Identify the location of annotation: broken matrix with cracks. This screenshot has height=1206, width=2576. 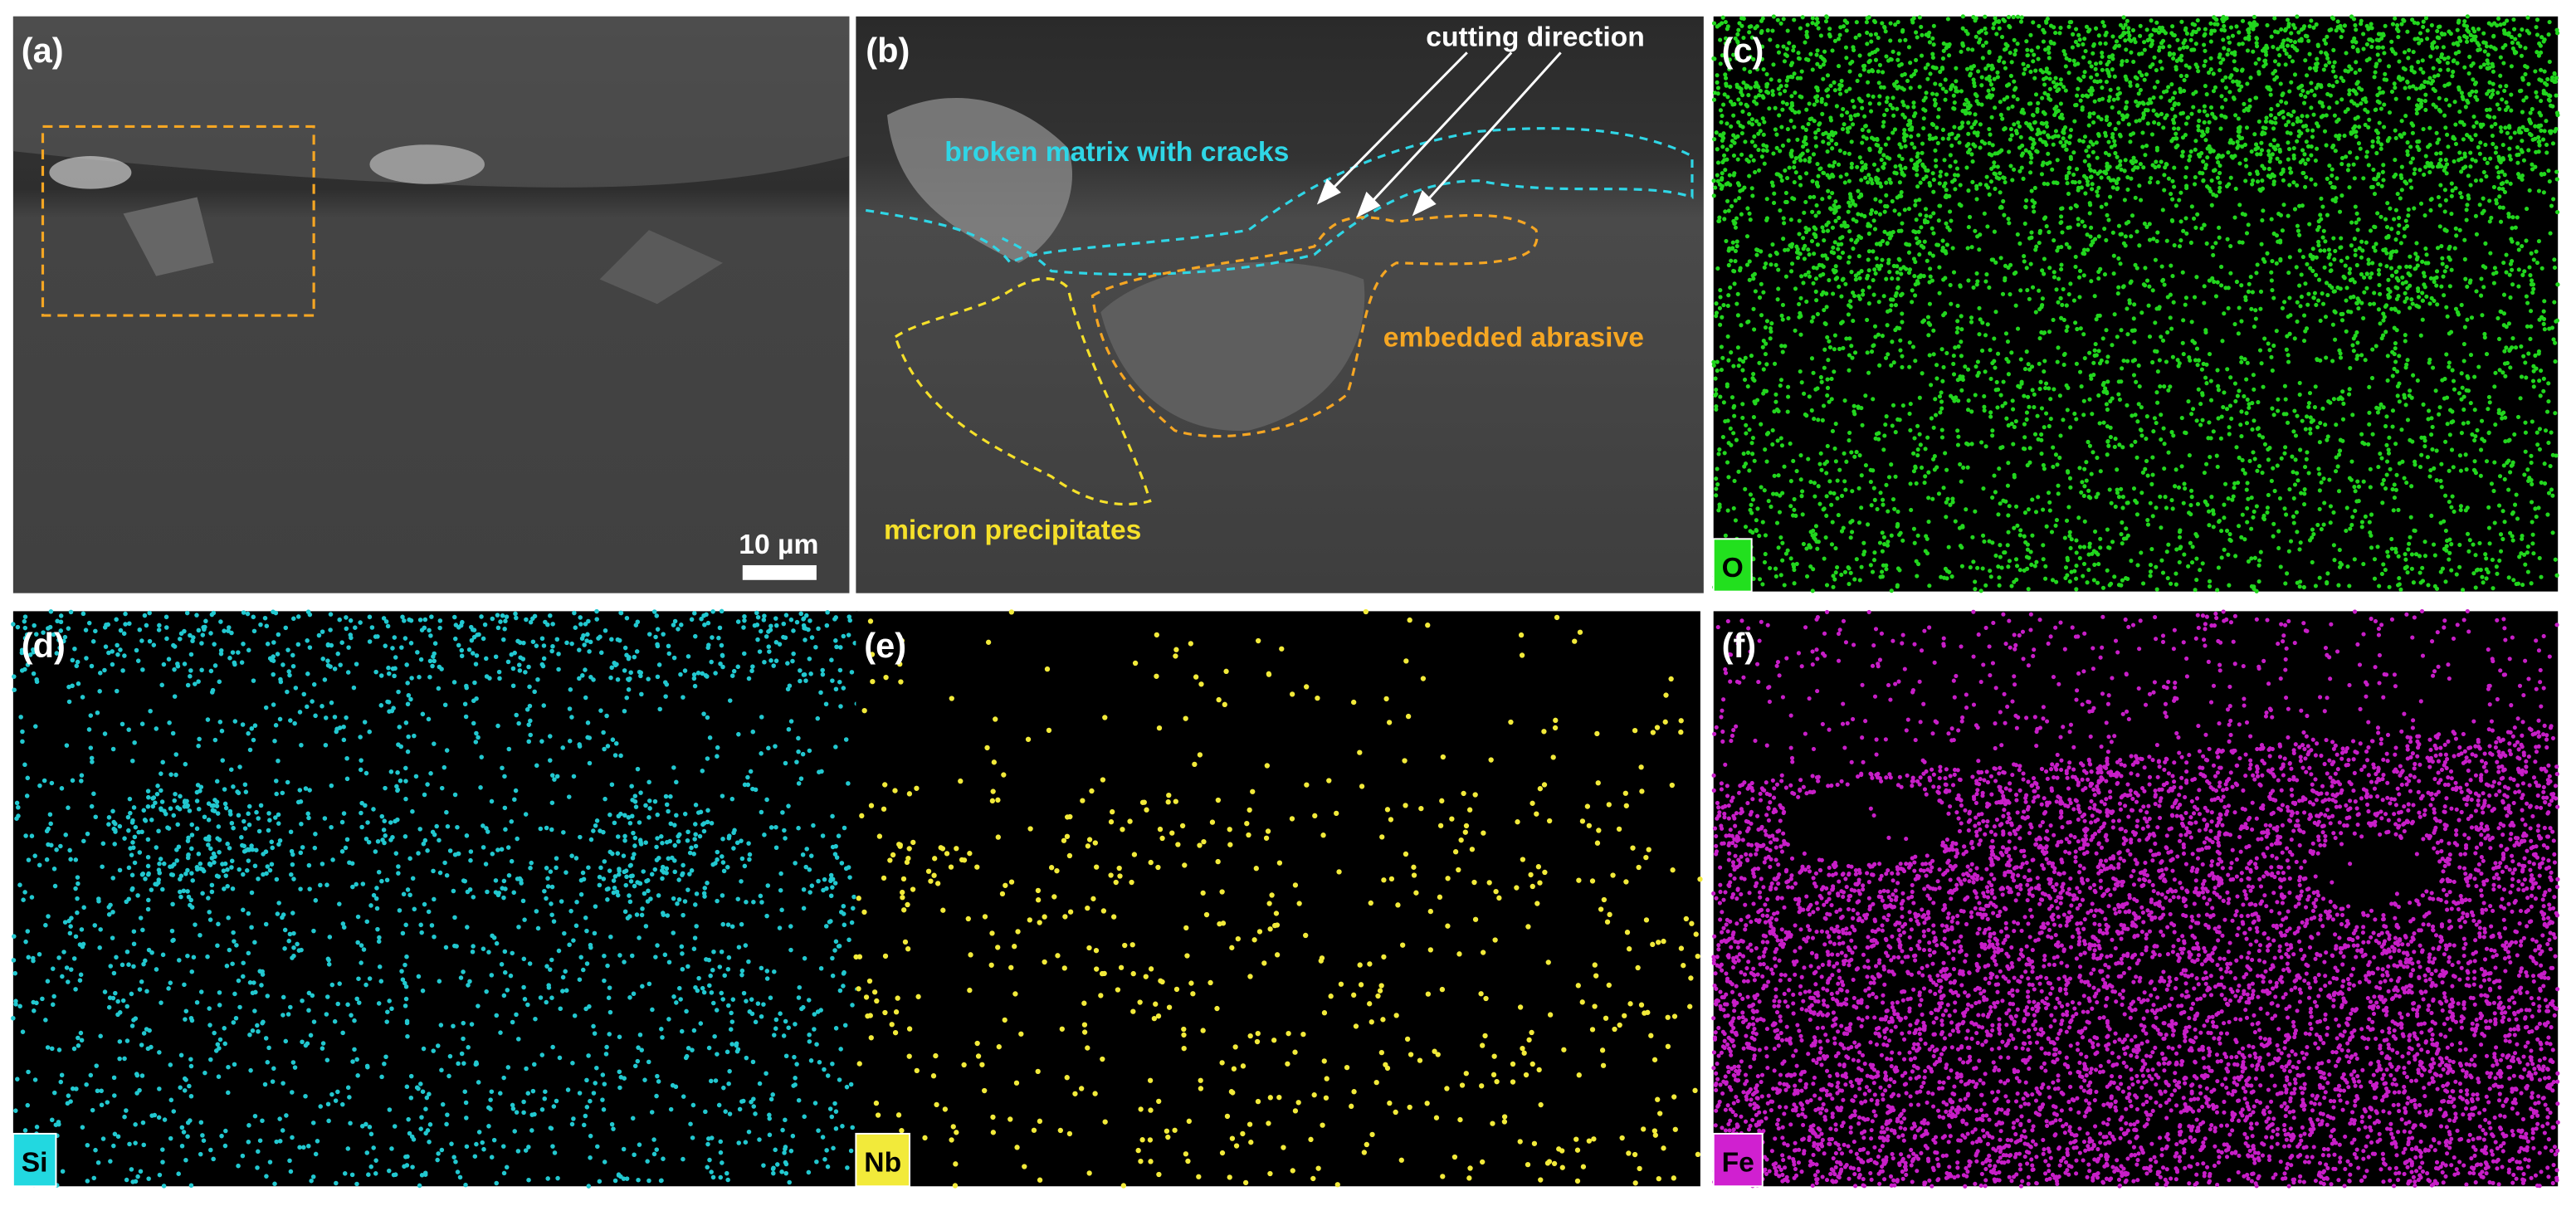
(1116, 152).